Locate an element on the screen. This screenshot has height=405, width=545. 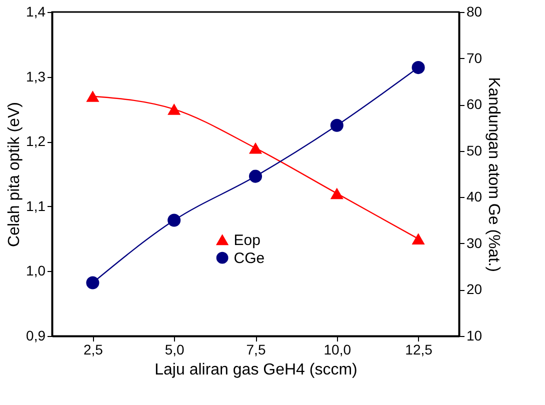
y2-tick-label: 70 is located at coordinates (474, 58).